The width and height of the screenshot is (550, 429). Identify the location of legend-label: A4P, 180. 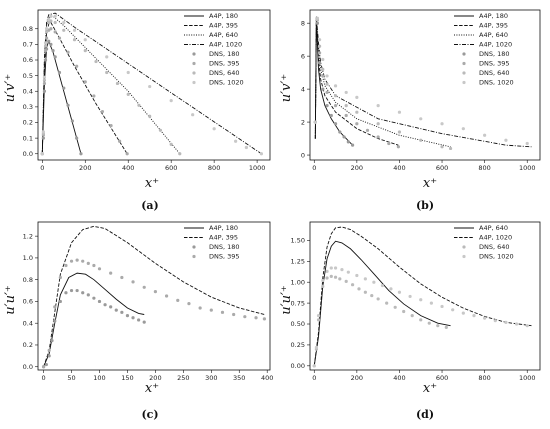
(223, 228).